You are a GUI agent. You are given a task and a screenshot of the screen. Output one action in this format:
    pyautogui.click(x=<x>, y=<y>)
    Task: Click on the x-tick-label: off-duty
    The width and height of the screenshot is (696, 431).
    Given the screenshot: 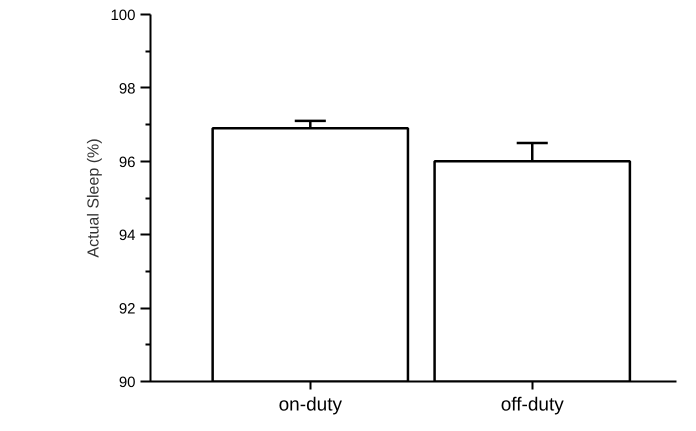 What is the action you would take?
    pyautogui.click(x=532, y=405)
    